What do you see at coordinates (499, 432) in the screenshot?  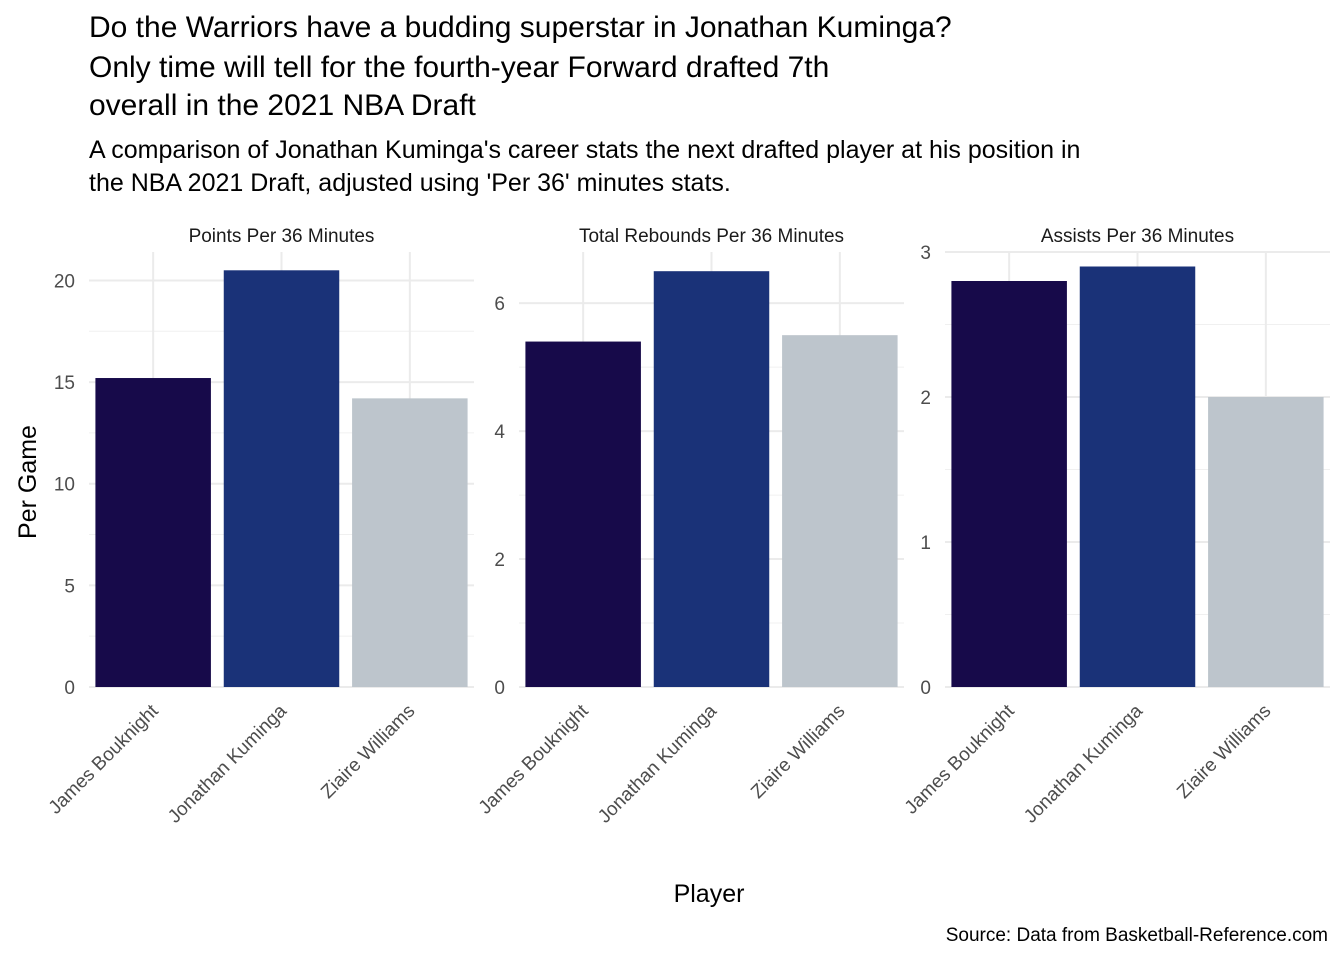 I see `y-tick-label: 4` at bounding box center [499, 432].